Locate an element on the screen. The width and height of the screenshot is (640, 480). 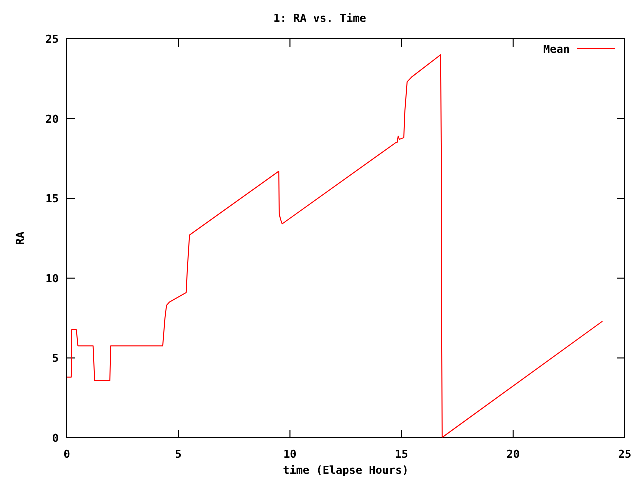
x-tick-label: 20 is located at coordinates (513, 454).